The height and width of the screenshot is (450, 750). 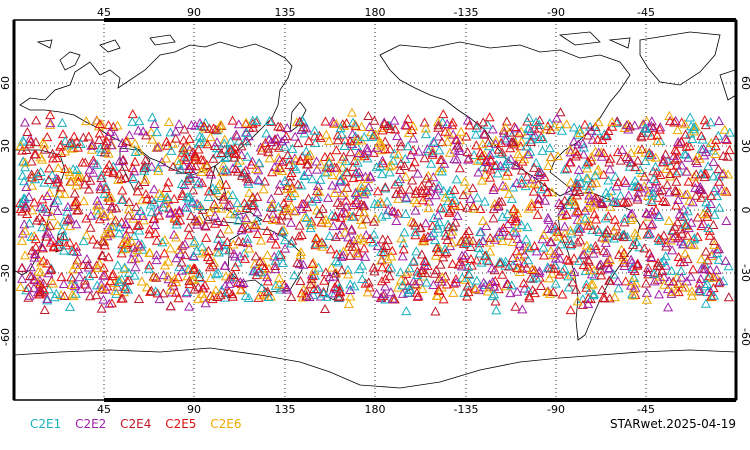 What do you see at coordinates (744, 83) in the screenshot?
I see `lat-tick-label-right: 60` at bounding box center [744, 83].